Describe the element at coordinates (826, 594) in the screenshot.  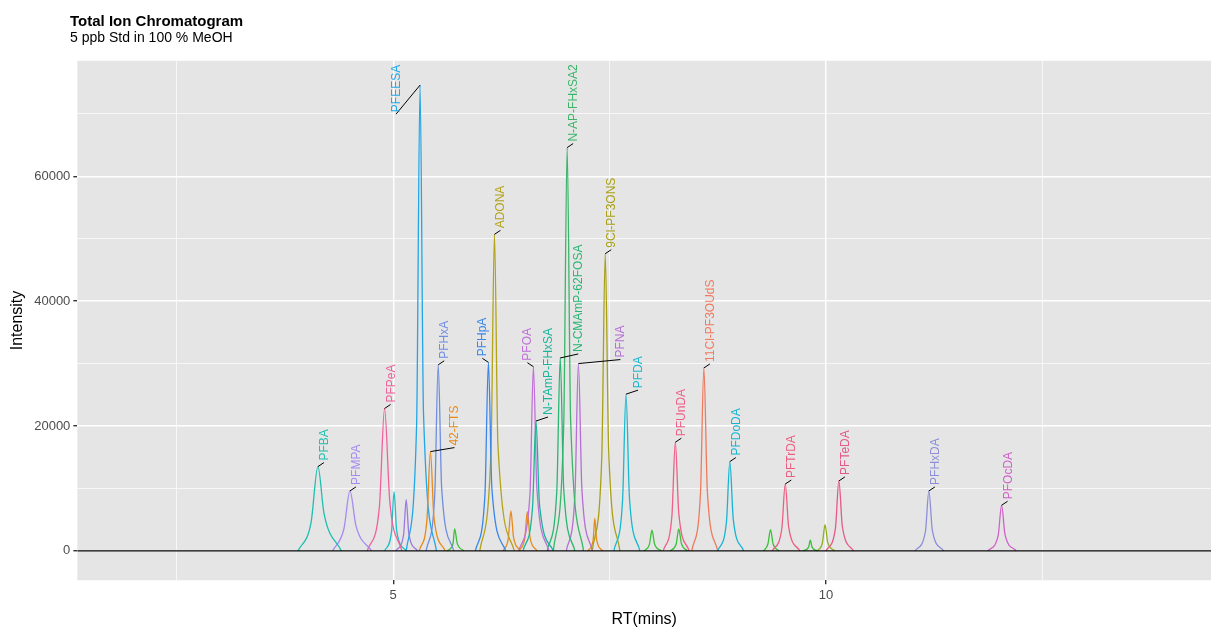
I see `x-tick-label: 10` at that location.